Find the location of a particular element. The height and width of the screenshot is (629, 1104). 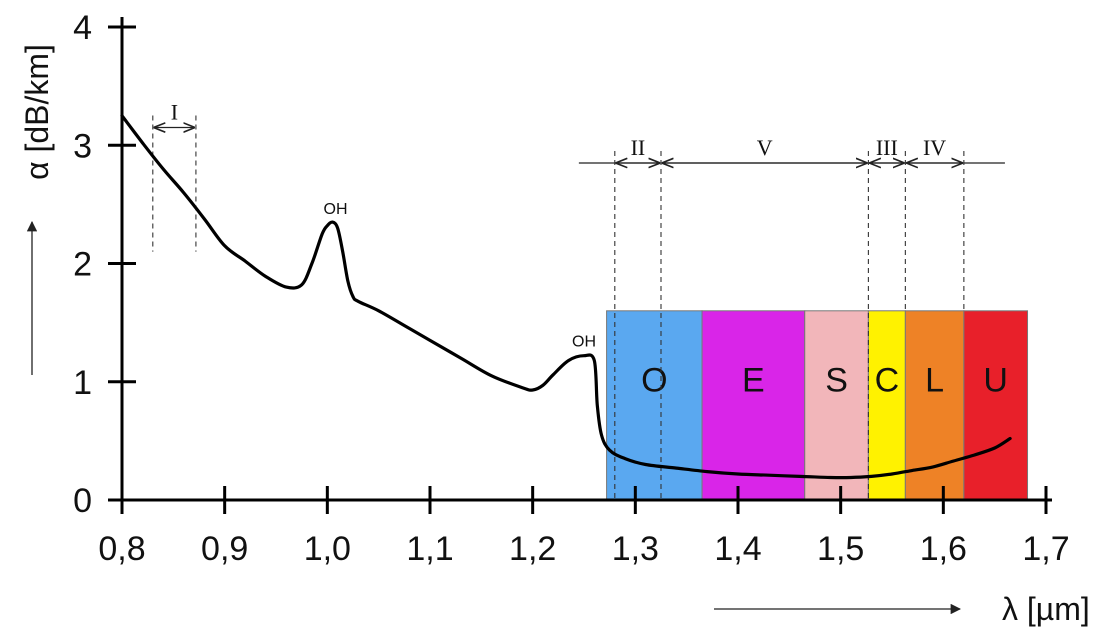

window-ii-label: II is located at coordinates (638, 147).